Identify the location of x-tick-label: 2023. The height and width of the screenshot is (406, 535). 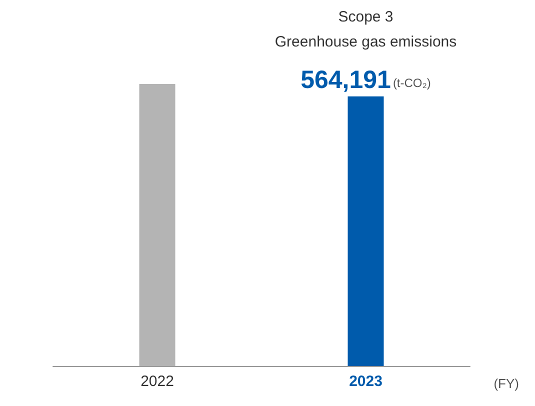
(365, 381).